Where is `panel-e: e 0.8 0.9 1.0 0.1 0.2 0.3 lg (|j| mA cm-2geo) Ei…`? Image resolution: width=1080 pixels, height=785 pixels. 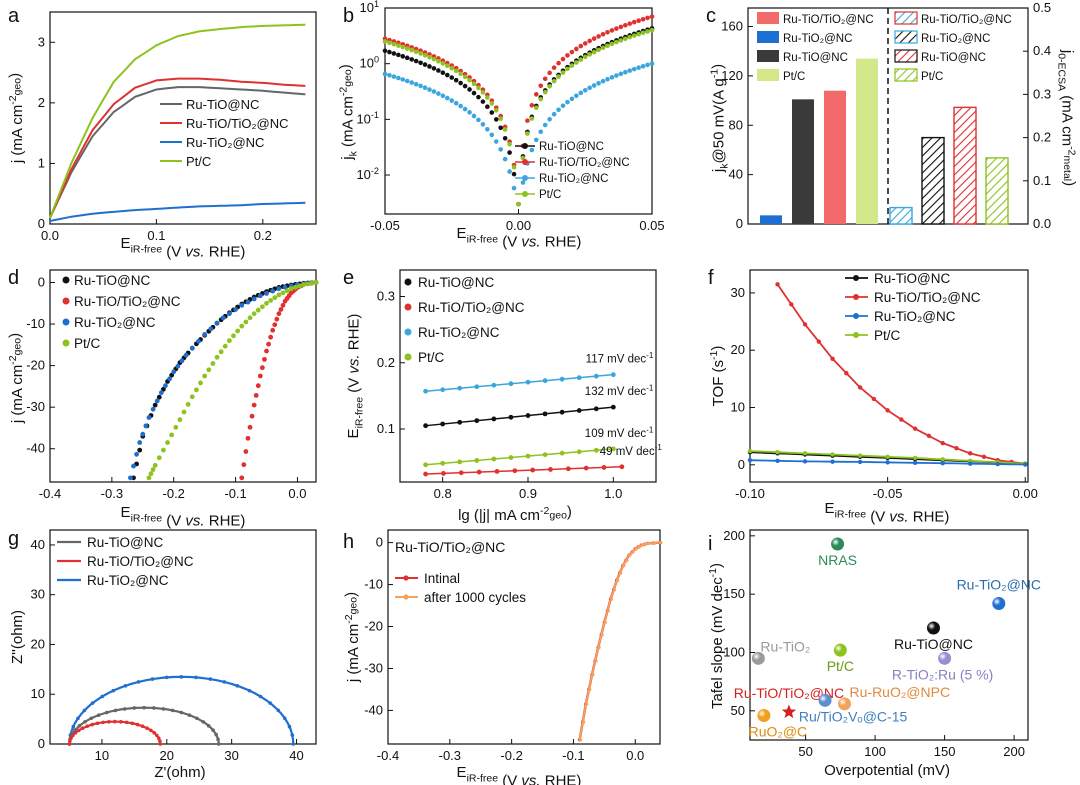
panel-e: e 0.8 0.9 1.0 0.1 0.2 0.3 lg (|j| mA cm-2geo) Ei… is located at coordinates (502, 395).